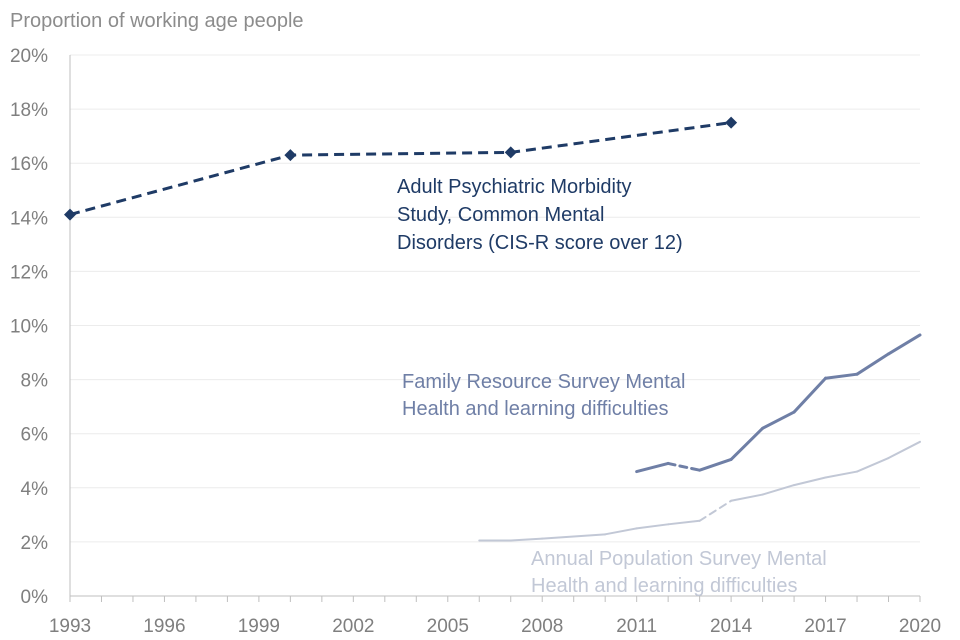 The height and width of the screenshot is (640, 960). I want to click on y-tick-label: 20%, so click(29, 56).